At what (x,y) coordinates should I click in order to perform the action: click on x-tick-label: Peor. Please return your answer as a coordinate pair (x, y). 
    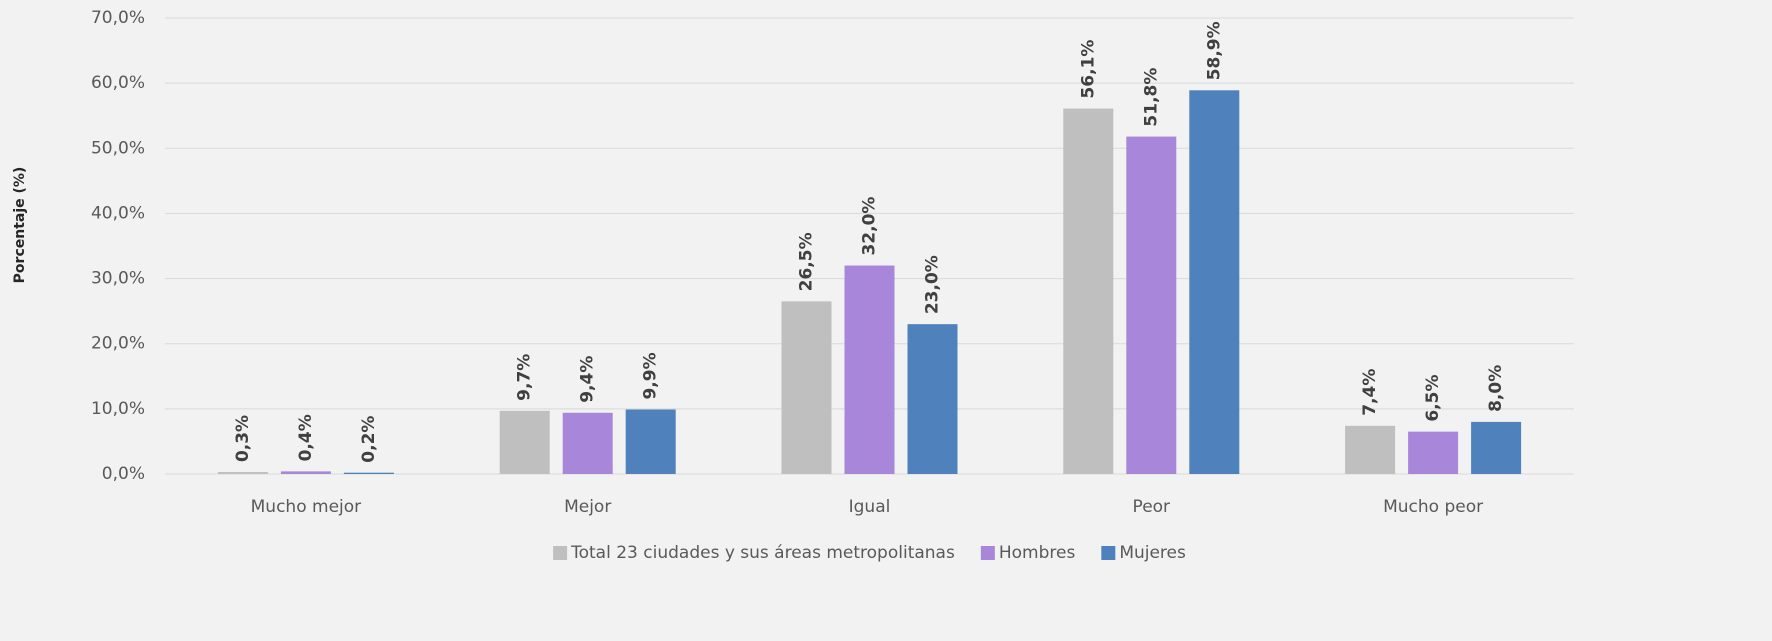
    Looking at the image, I should click on (1152, 507).